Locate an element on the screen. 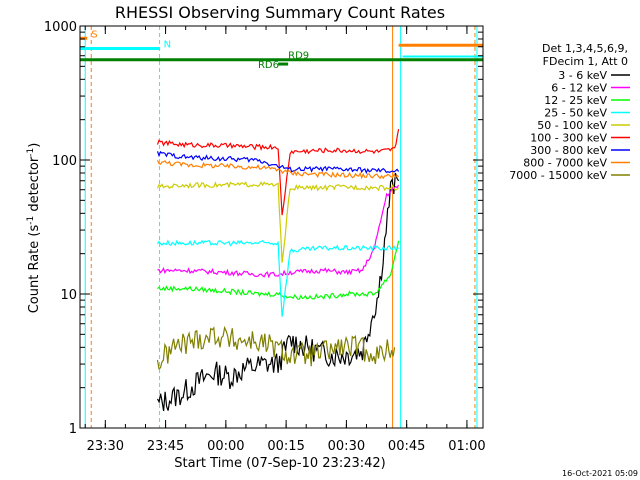  flag-label-s: S is located at coordinates (94, 34).